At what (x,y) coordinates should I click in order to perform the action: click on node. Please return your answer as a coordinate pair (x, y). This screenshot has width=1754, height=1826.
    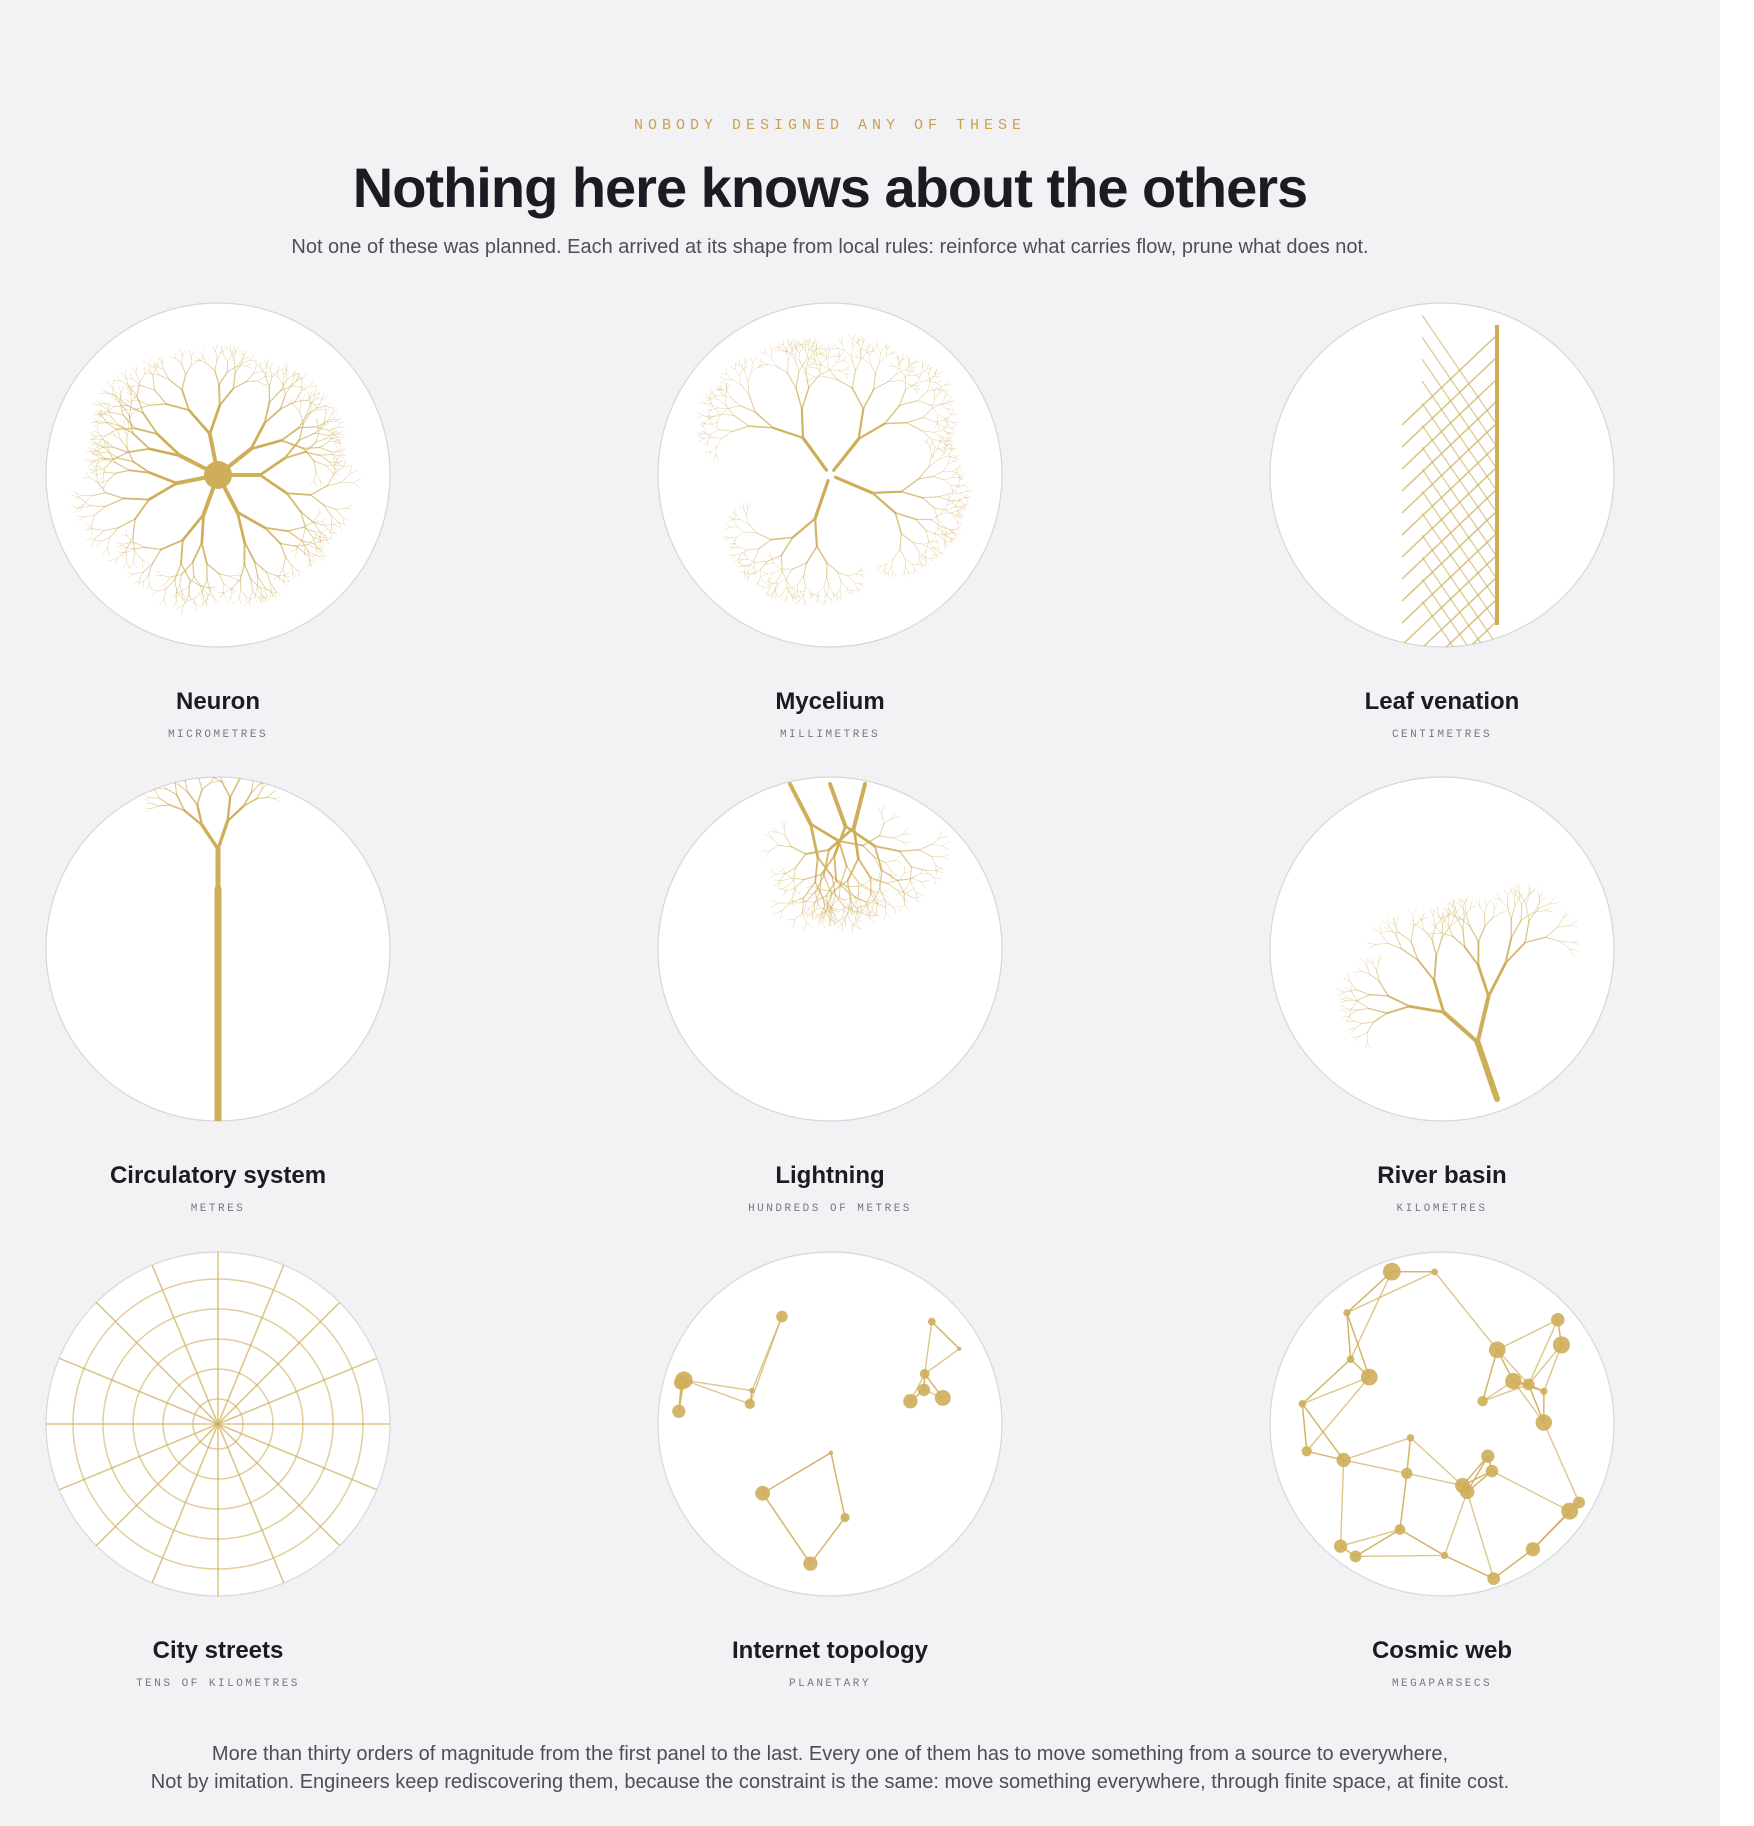
    Looking at the image, I should click on (1533, 1549).